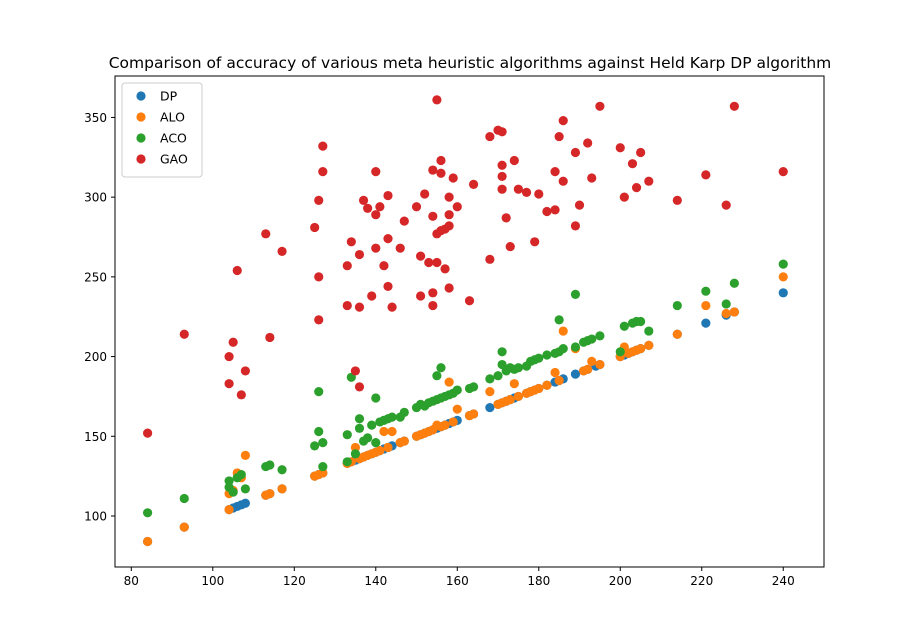  I want to click on x-tick-label: 200, so click(620, 581).